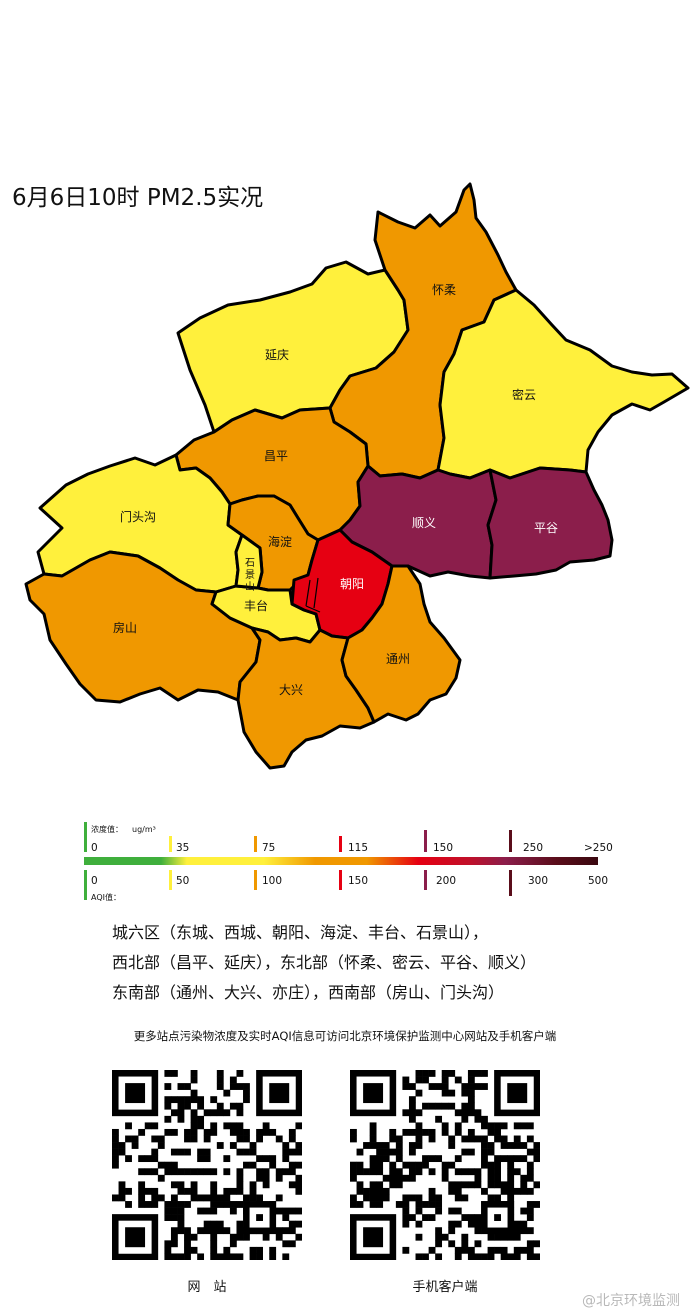  What do you see at coordinates (538, 881) in the screenshot?
I see `aqi-tick: 300` at bounding box center [538, 881].